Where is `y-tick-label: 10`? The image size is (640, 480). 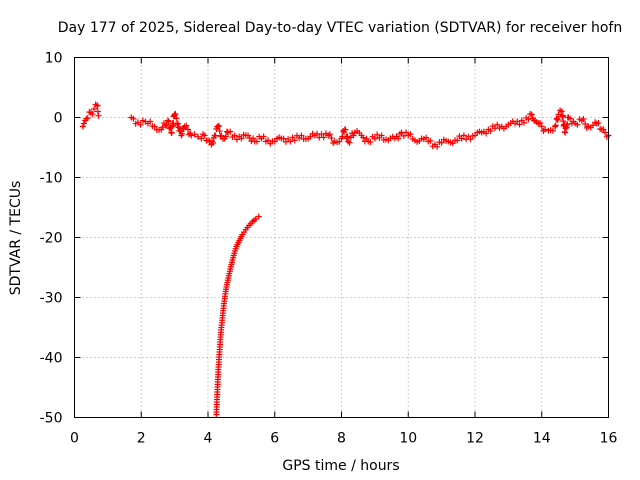
y-tick-label: 10 is located at coordinates (54, 59).